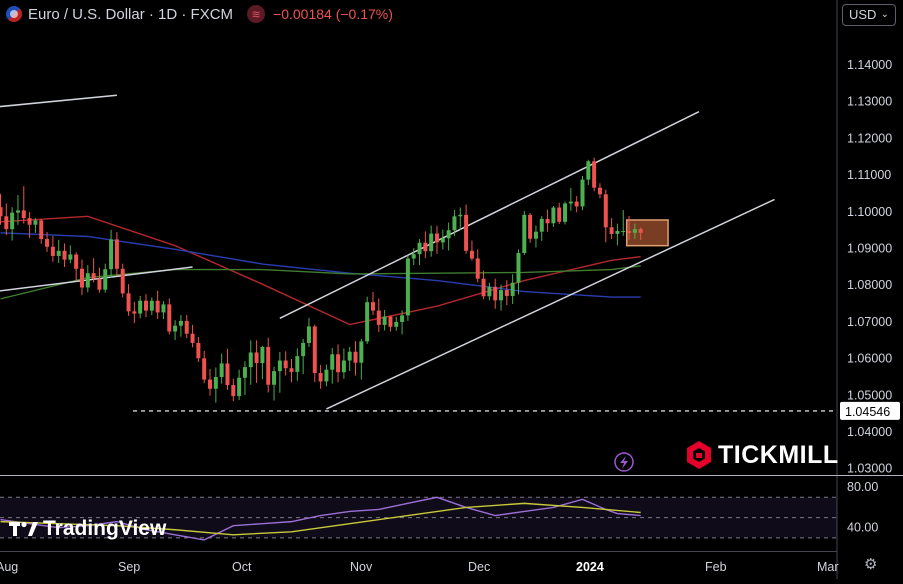  Describe the element at coordinates (256, 14) in the screenshot. I see `indicator-icon: ≋` at that location.